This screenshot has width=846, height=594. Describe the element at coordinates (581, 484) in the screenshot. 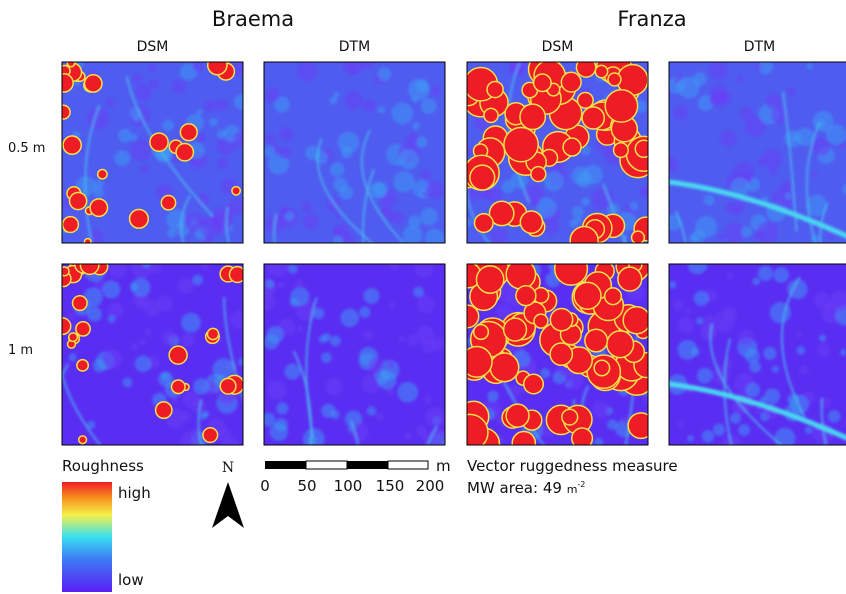

I see `area-exponent: -2` at that location.